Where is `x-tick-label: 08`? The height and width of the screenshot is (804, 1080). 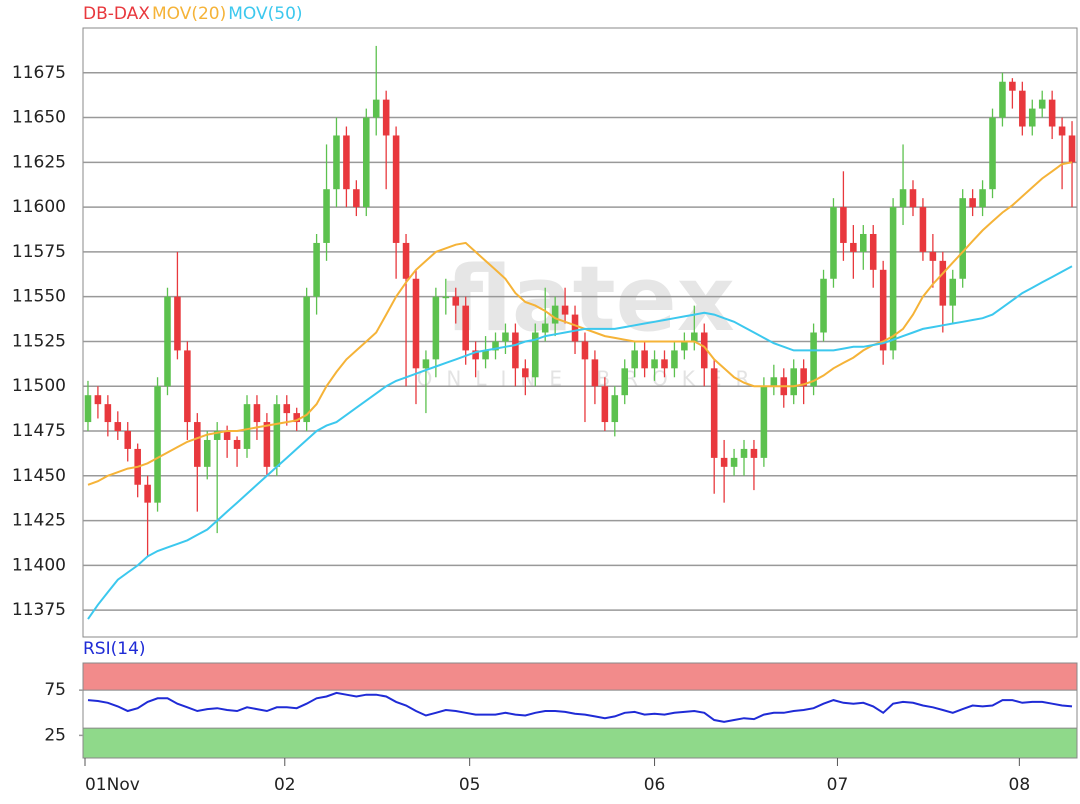 x-tick-label: 08 is located at coordinates (1020, 785).